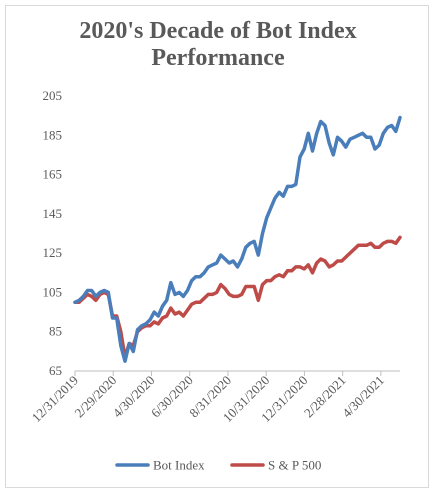 Image resolution: width=436 pixels, height=495 pixels. Describe the element at coordinates (53, 174) in the screenshot. I see `y-tick-label: 165` at that location.